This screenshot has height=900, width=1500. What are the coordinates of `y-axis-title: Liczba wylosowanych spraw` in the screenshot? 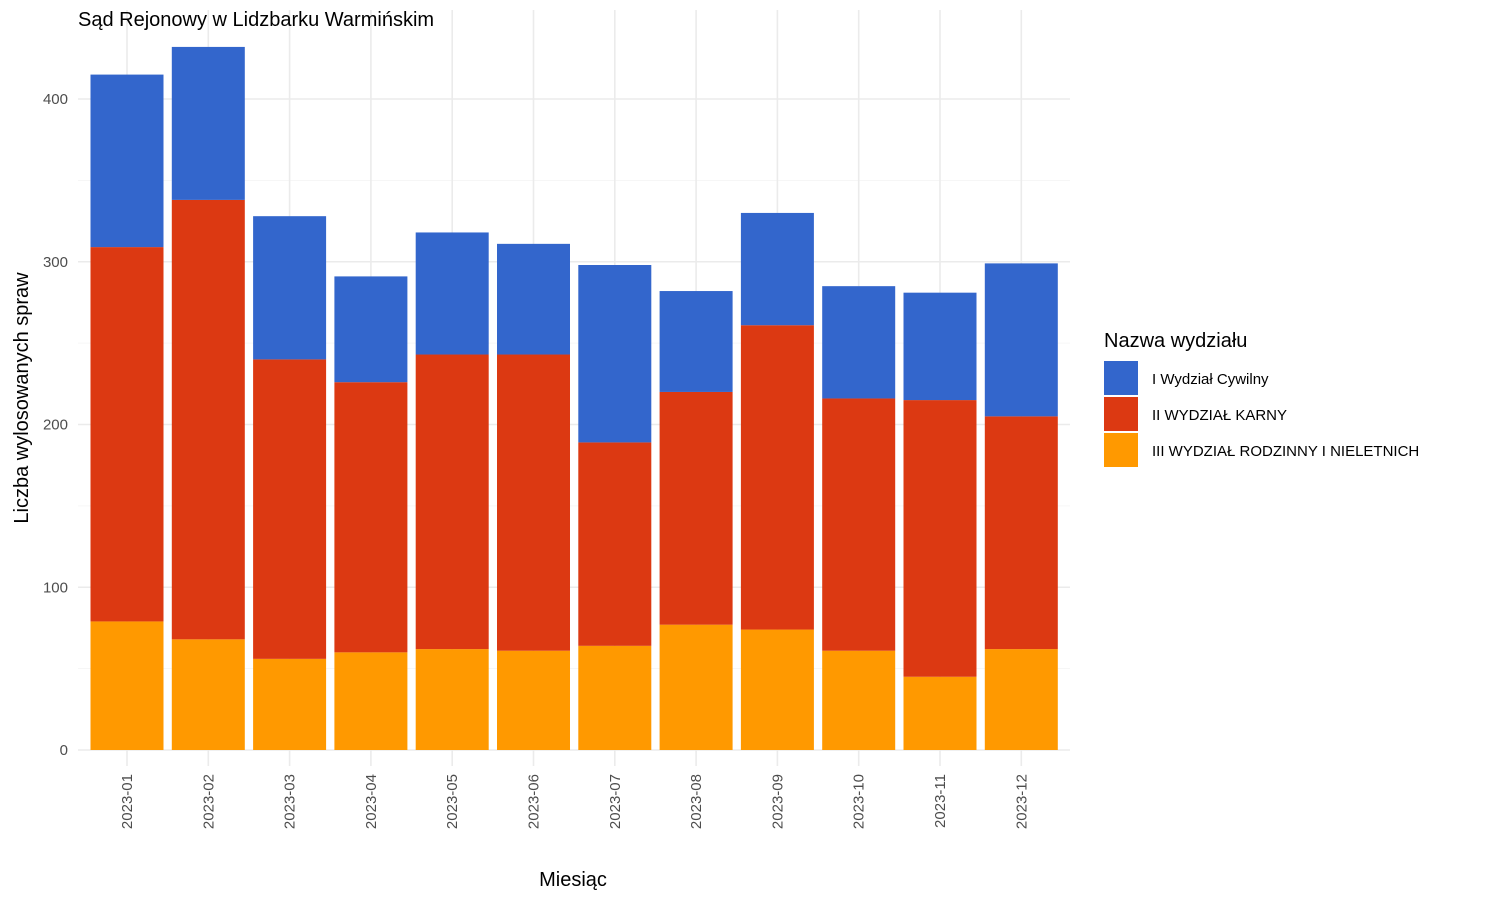 It's located at (22, 398).